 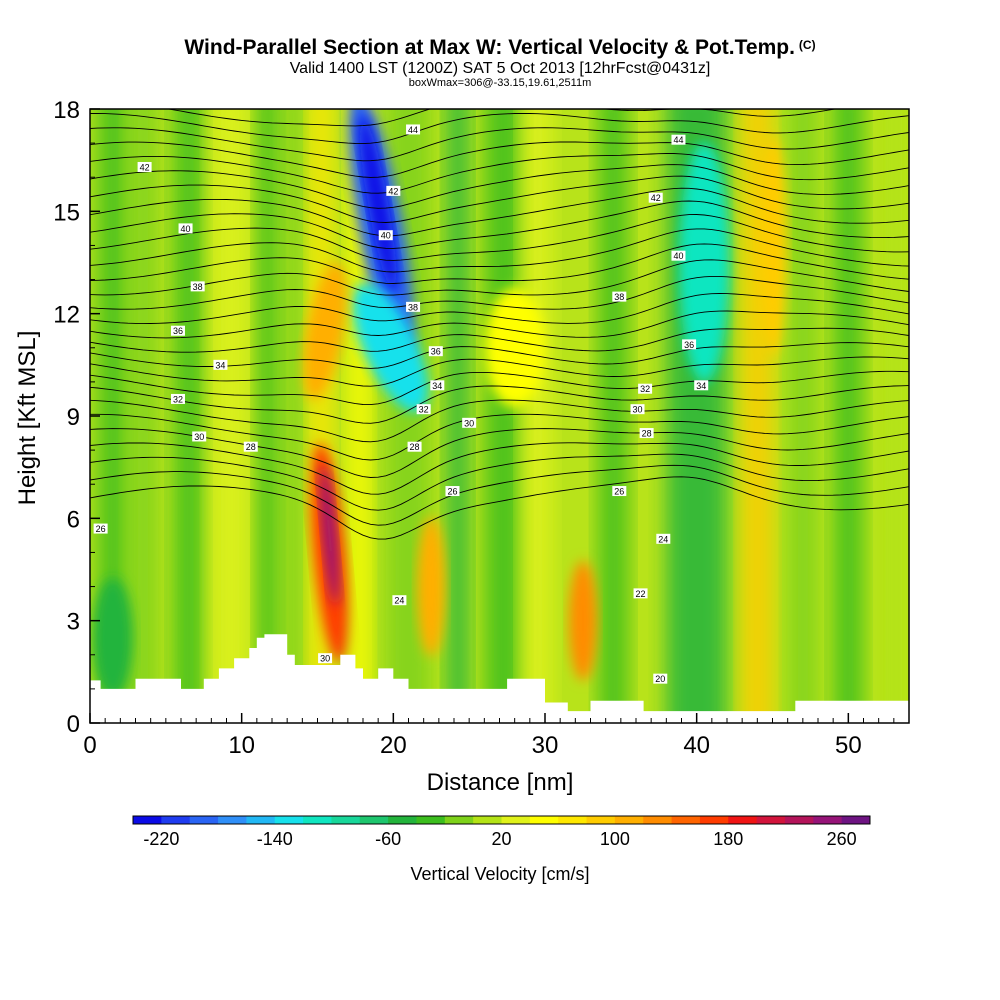 I want to click on theta-label: 30, so click(x=637, y=409).